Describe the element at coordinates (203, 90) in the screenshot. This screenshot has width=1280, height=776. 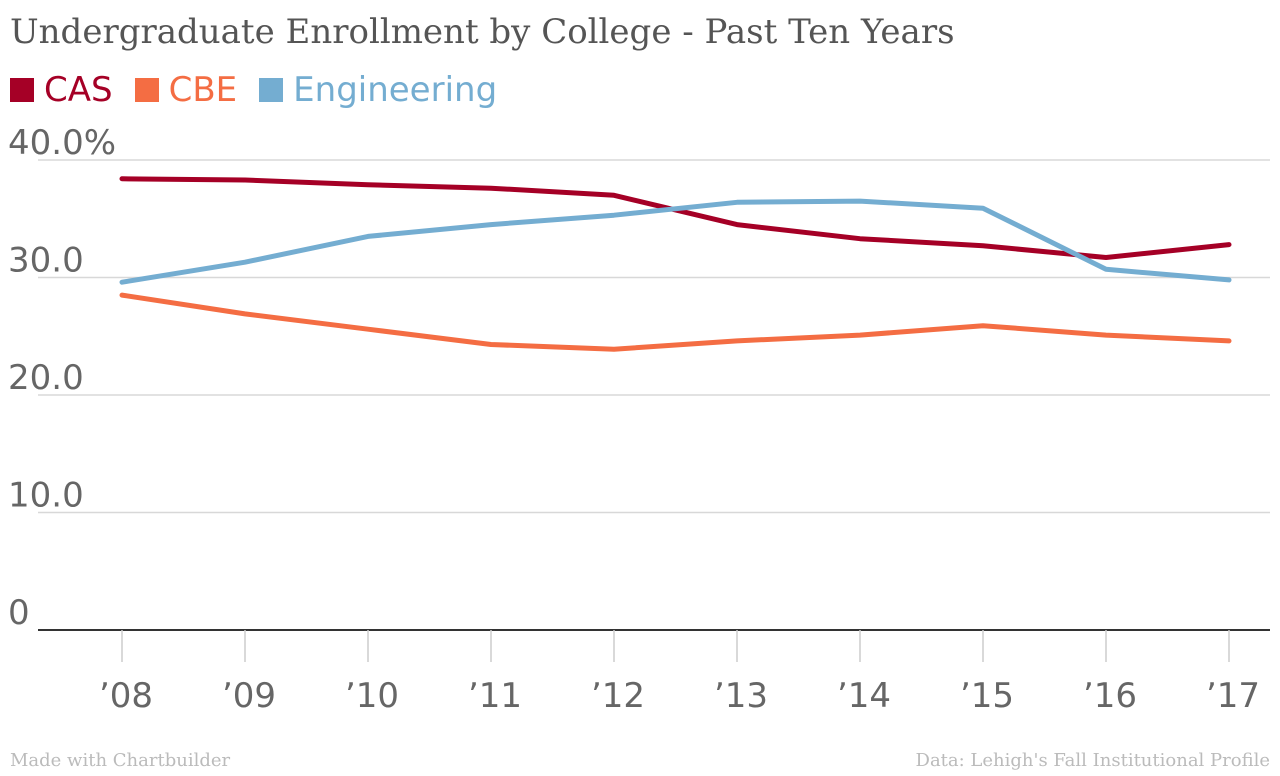
I see `legend-label-cbe: CBE` at that location.